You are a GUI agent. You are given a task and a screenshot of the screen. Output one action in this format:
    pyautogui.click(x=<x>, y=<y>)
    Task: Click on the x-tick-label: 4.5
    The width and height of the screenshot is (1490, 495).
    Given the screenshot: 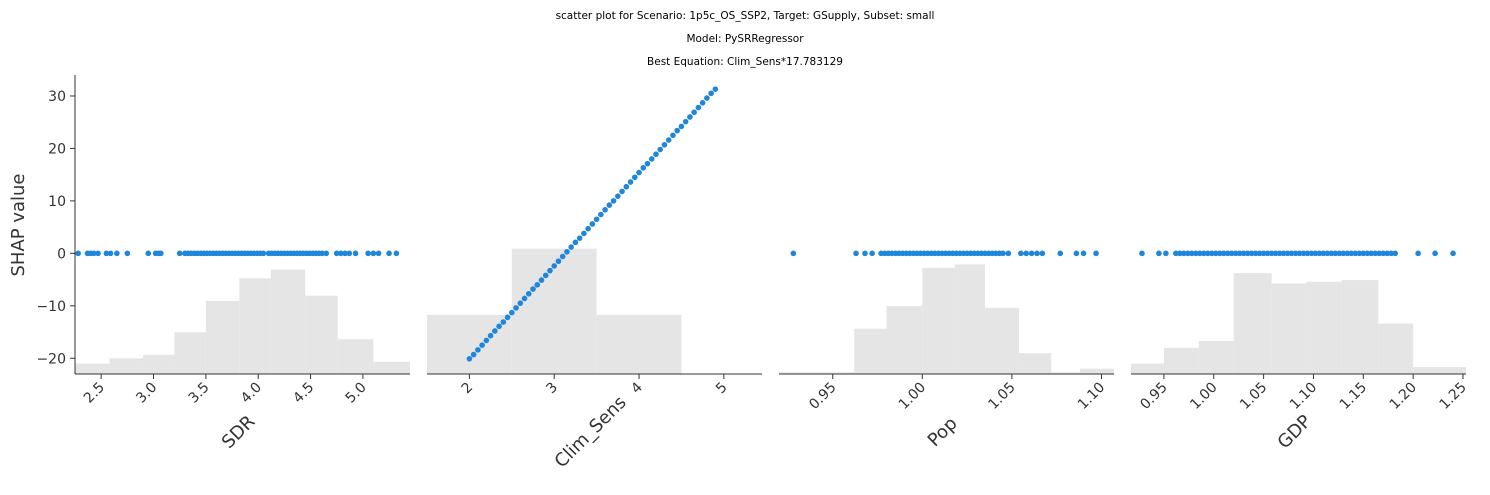 What is the action you would take?
    pyautogui.click(x=303, y=393)
    